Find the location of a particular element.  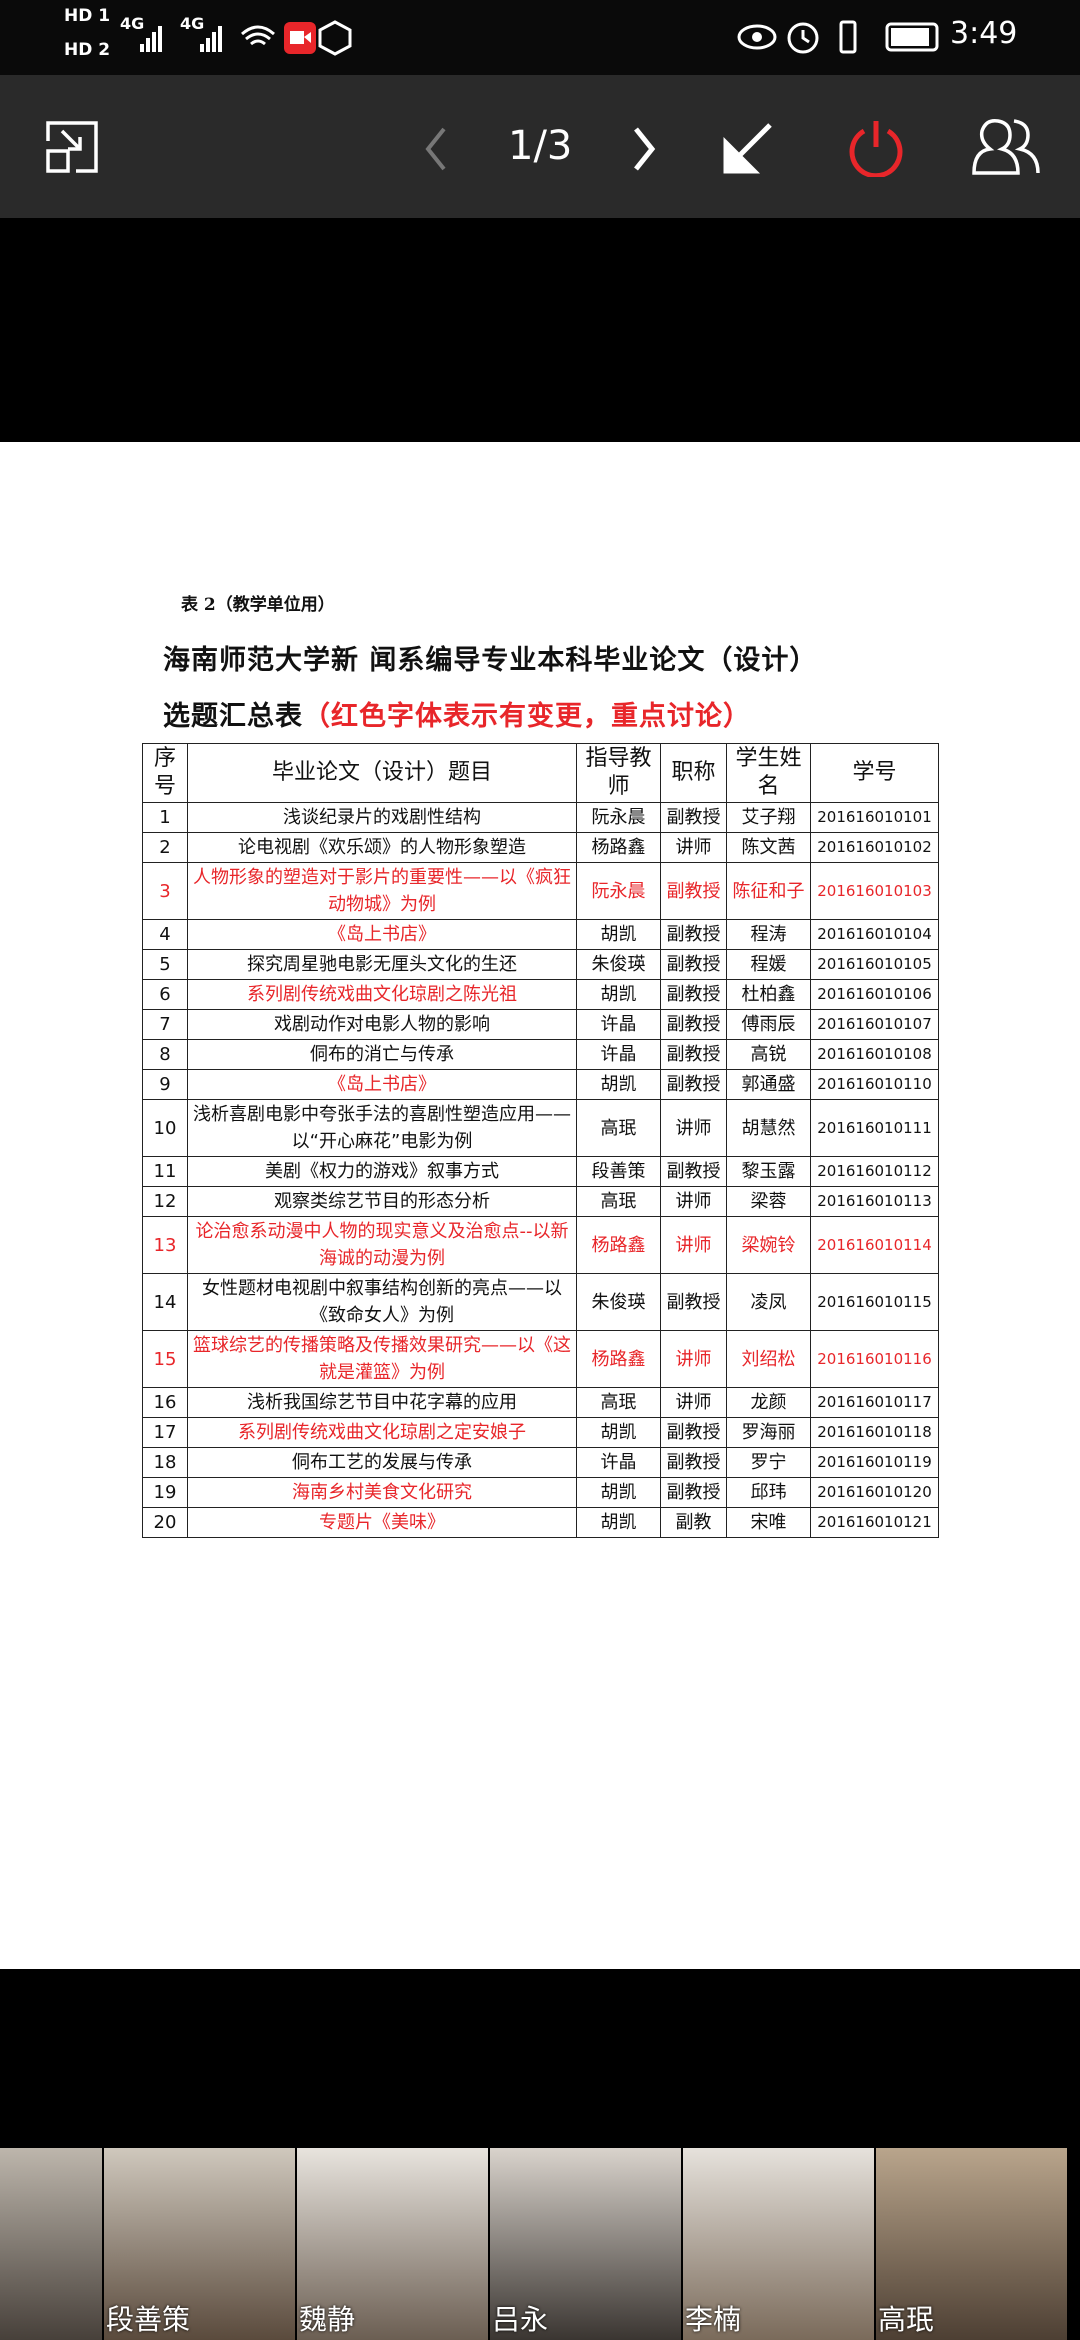

table-cell: 胡慧然 is located at coordinates (768, 1128).